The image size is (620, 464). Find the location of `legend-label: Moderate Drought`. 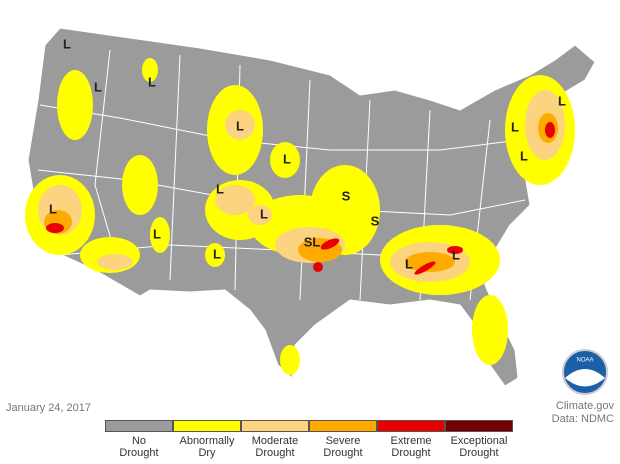

legend-label: Moderate Drought is located at coordinates (275, 447).